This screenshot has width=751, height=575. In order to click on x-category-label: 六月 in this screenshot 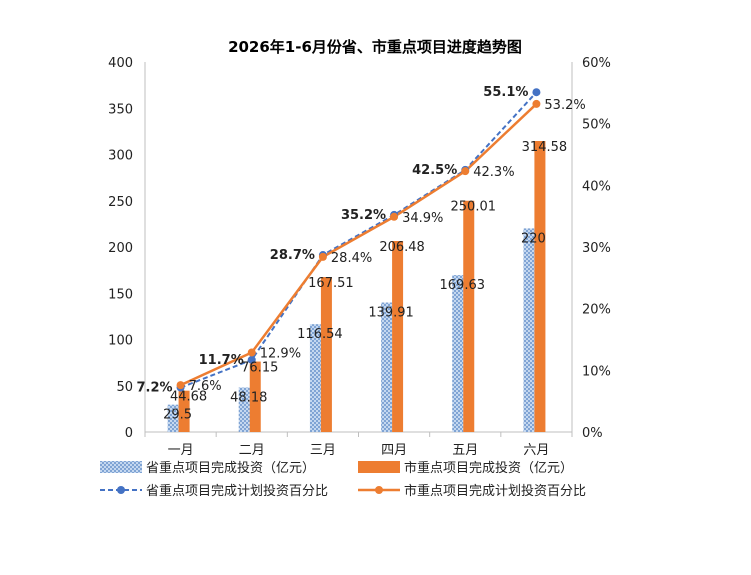, I will do `click(536, 450)`.